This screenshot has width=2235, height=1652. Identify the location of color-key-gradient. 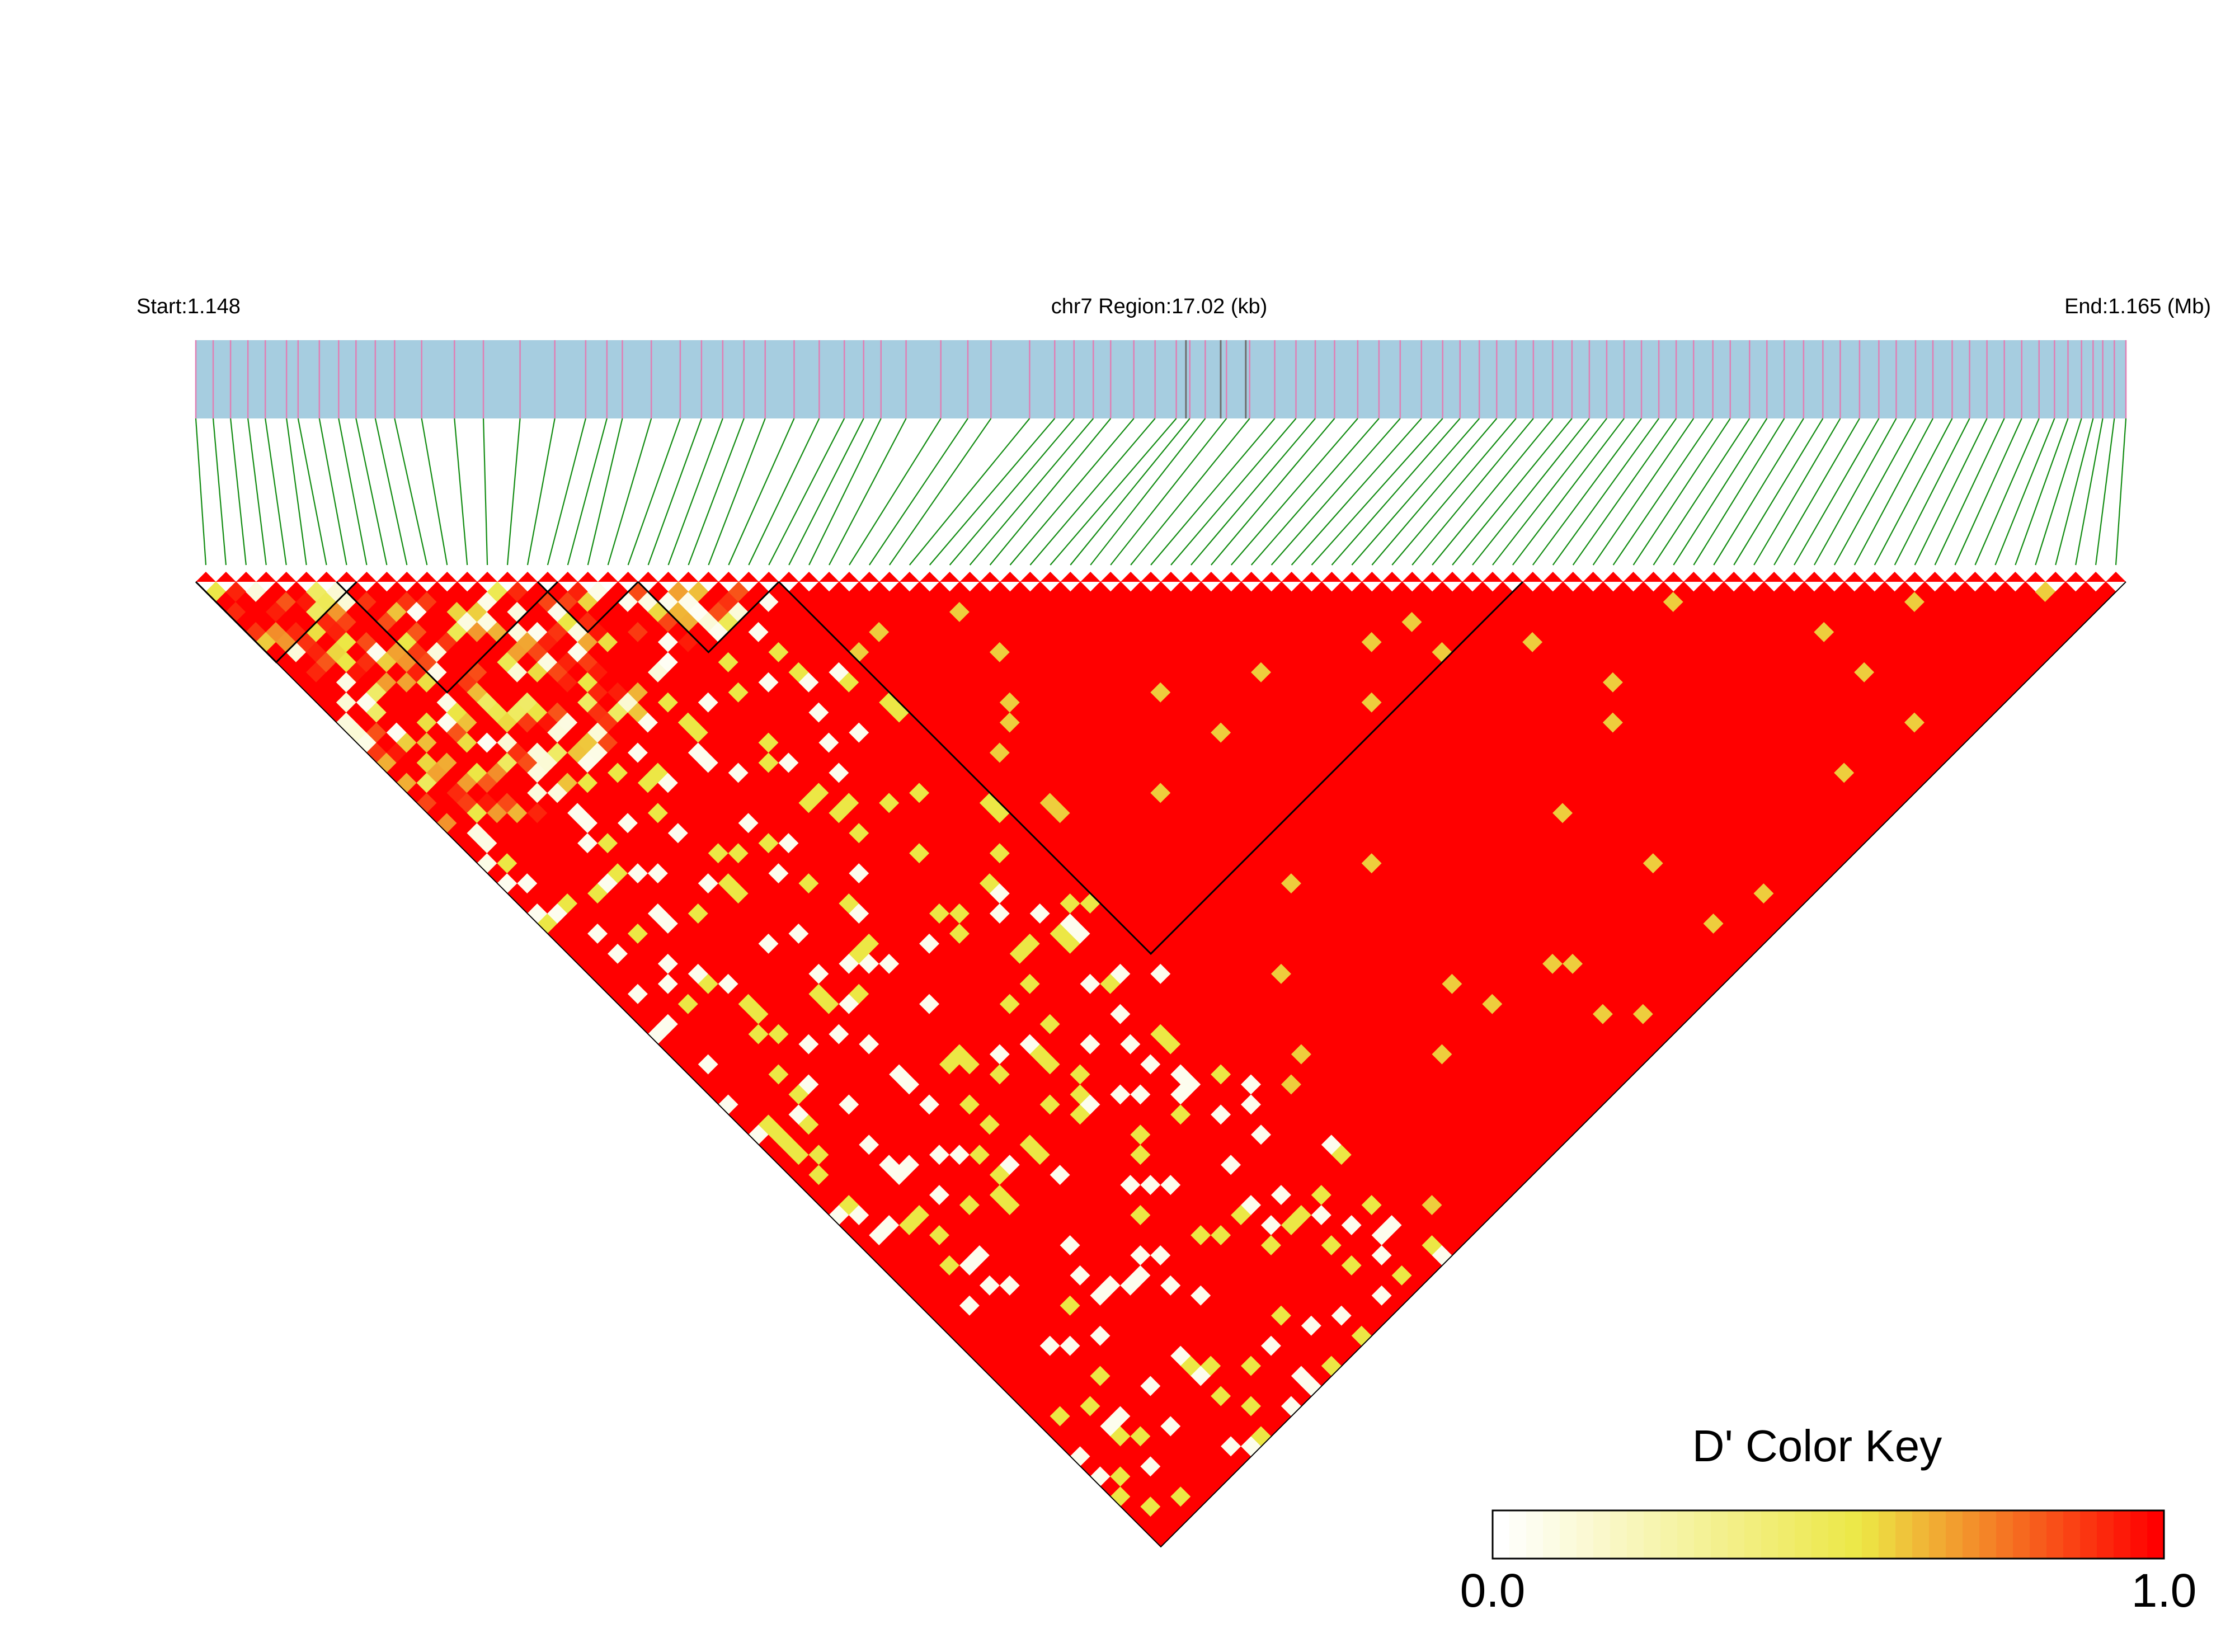
(1829, 1535).